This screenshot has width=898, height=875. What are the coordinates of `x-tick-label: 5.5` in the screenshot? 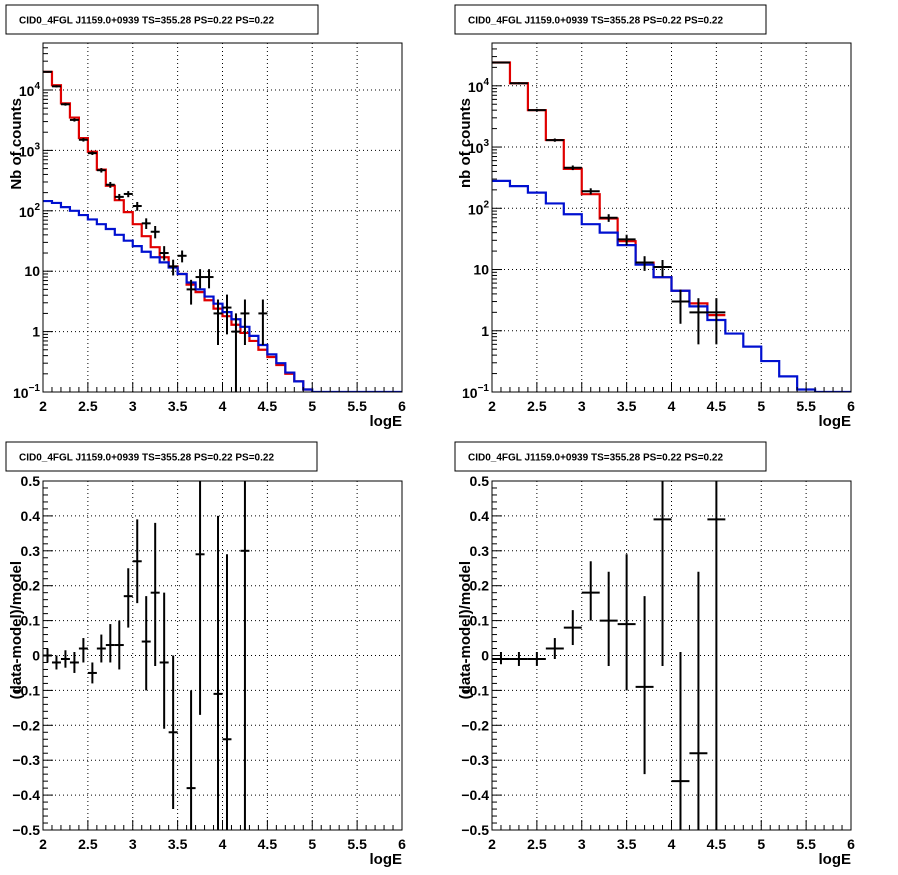 It's located at (806, 406).